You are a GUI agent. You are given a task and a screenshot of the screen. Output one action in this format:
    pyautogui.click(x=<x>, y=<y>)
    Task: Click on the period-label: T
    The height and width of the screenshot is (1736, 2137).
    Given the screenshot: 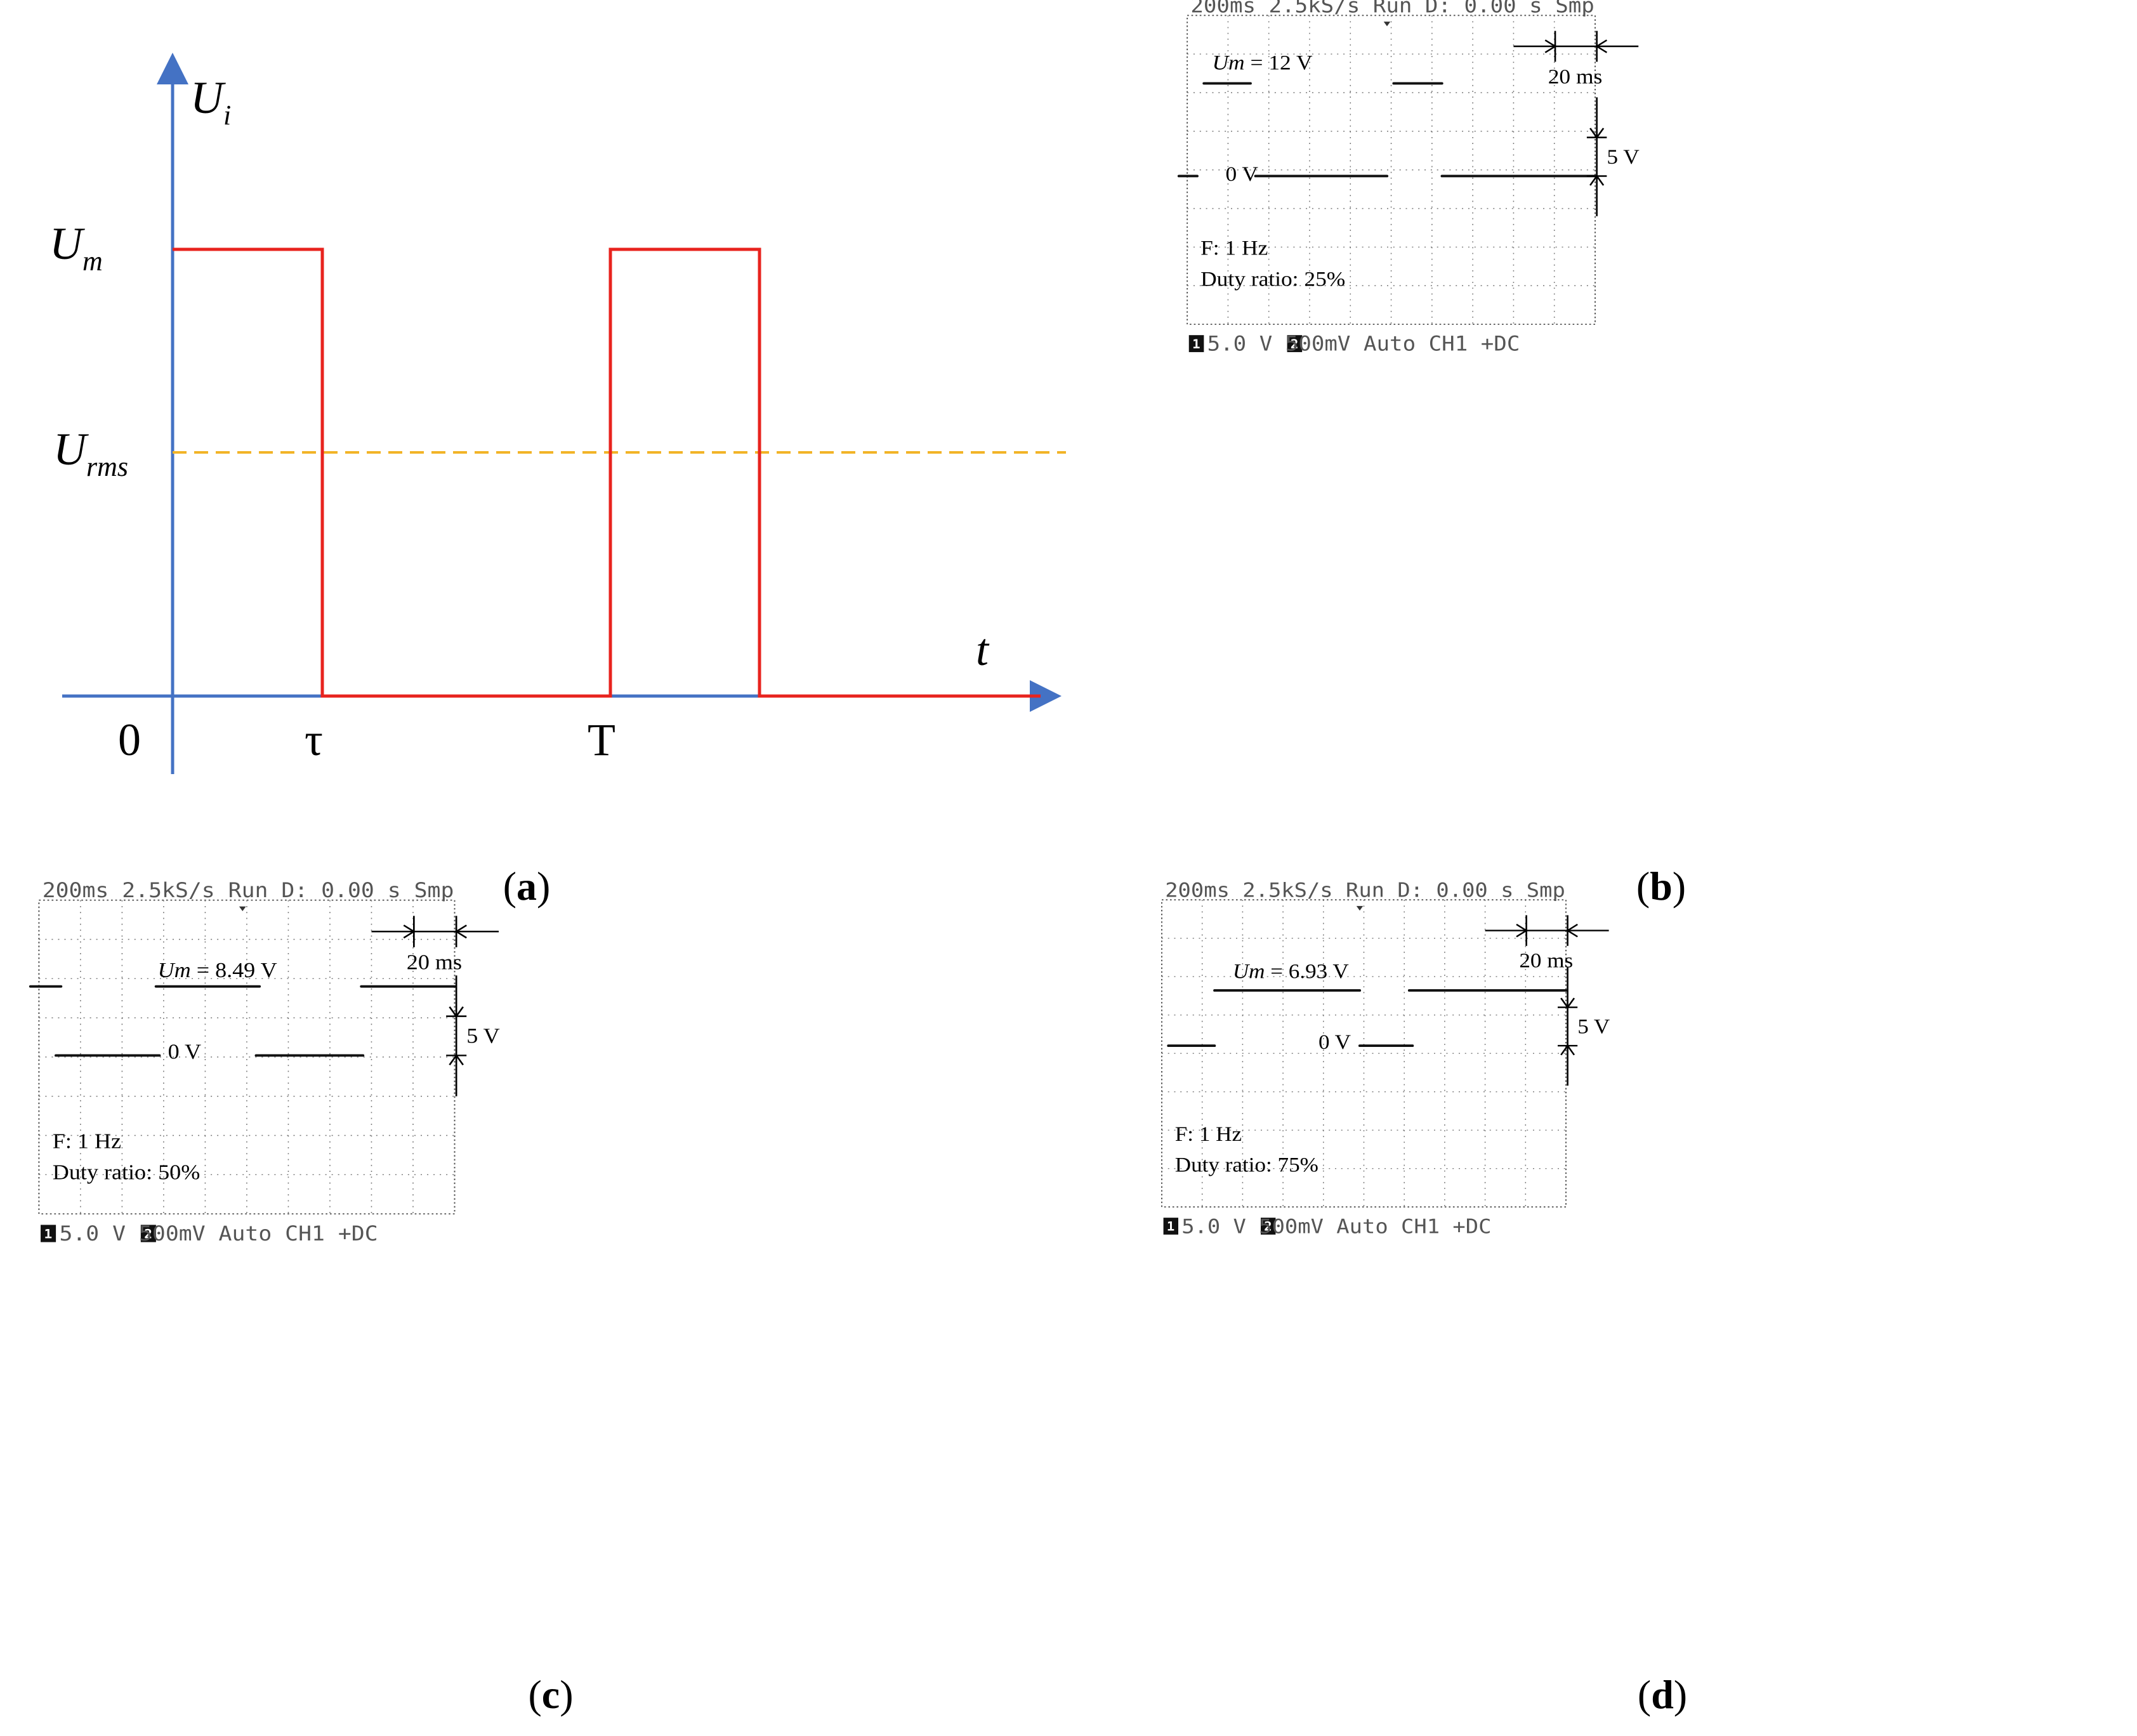 What is the action you would take?
    pyautogui.click(x=601, y=739)
    